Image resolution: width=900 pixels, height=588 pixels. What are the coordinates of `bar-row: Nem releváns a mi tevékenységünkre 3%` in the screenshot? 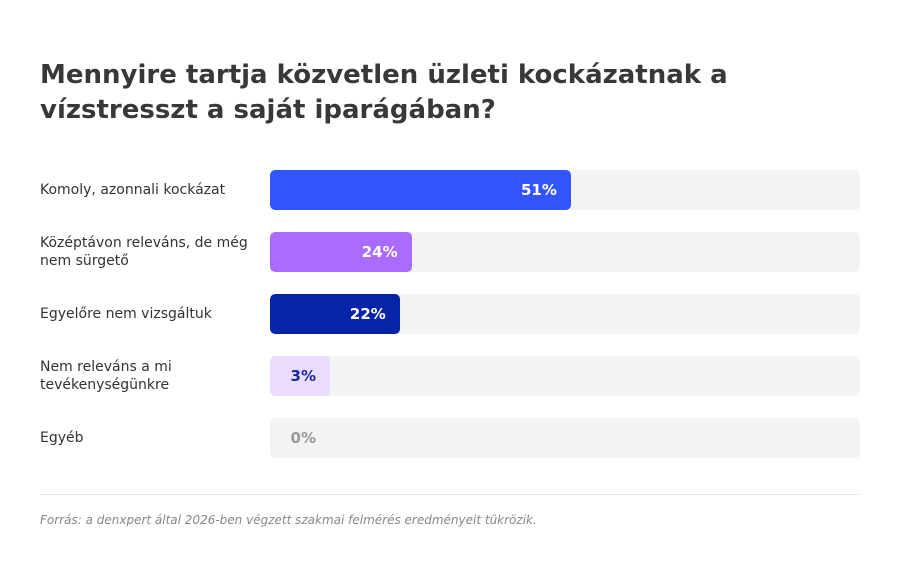 It's located at (450, 376).